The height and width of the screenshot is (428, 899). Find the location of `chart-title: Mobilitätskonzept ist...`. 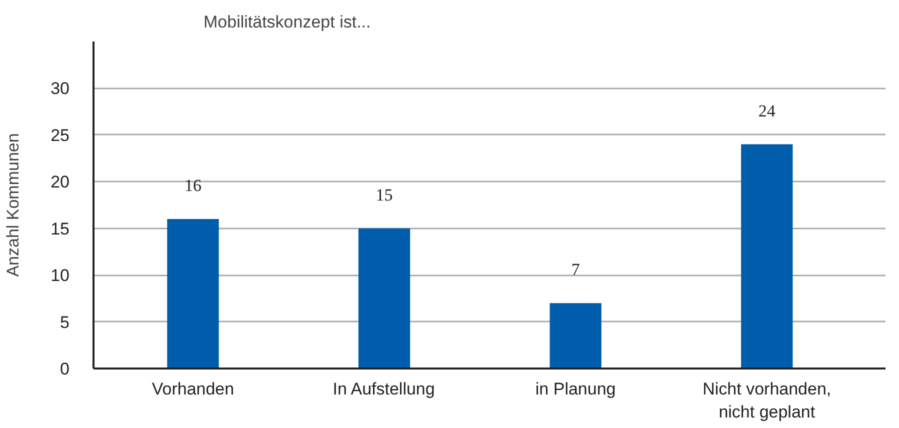

chart-title: Mobilitätskonzept ist... is located at coordinates (287, 22).